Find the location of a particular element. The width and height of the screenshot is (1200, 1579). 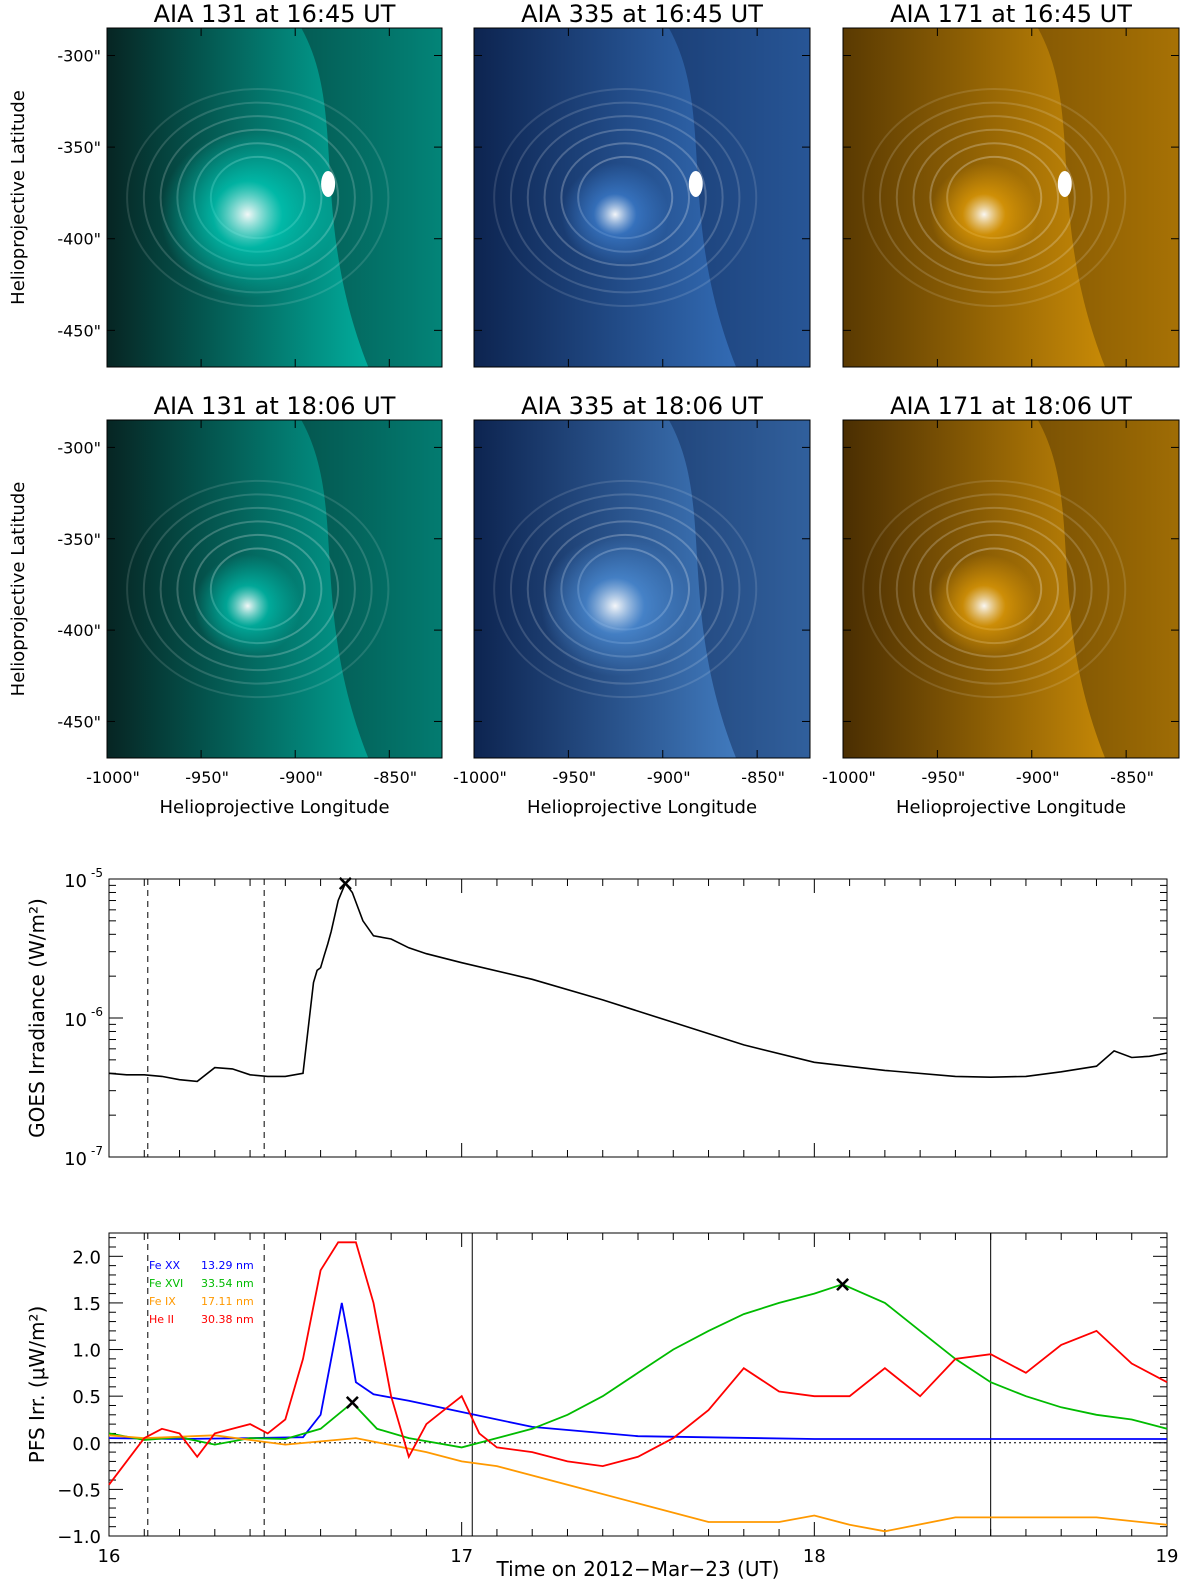

y-tick-label: 0.0 is located at coordinates (86, 1444).